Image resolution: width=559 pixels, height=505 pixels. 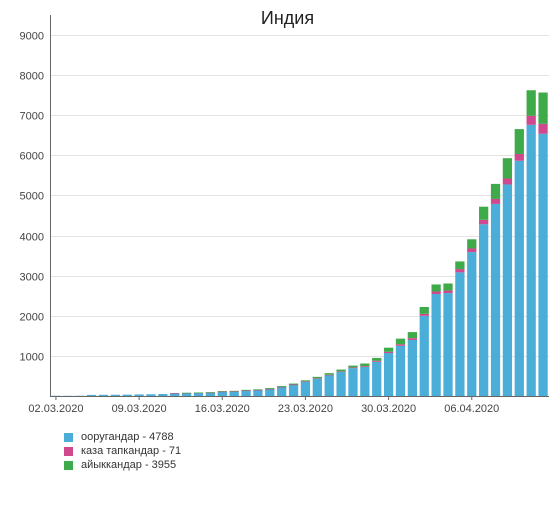 What do you see at coordinates (122, 465) in the screenshot?
I see `legend-item: айыккандар - 3955` at bounding box center [122, 465].